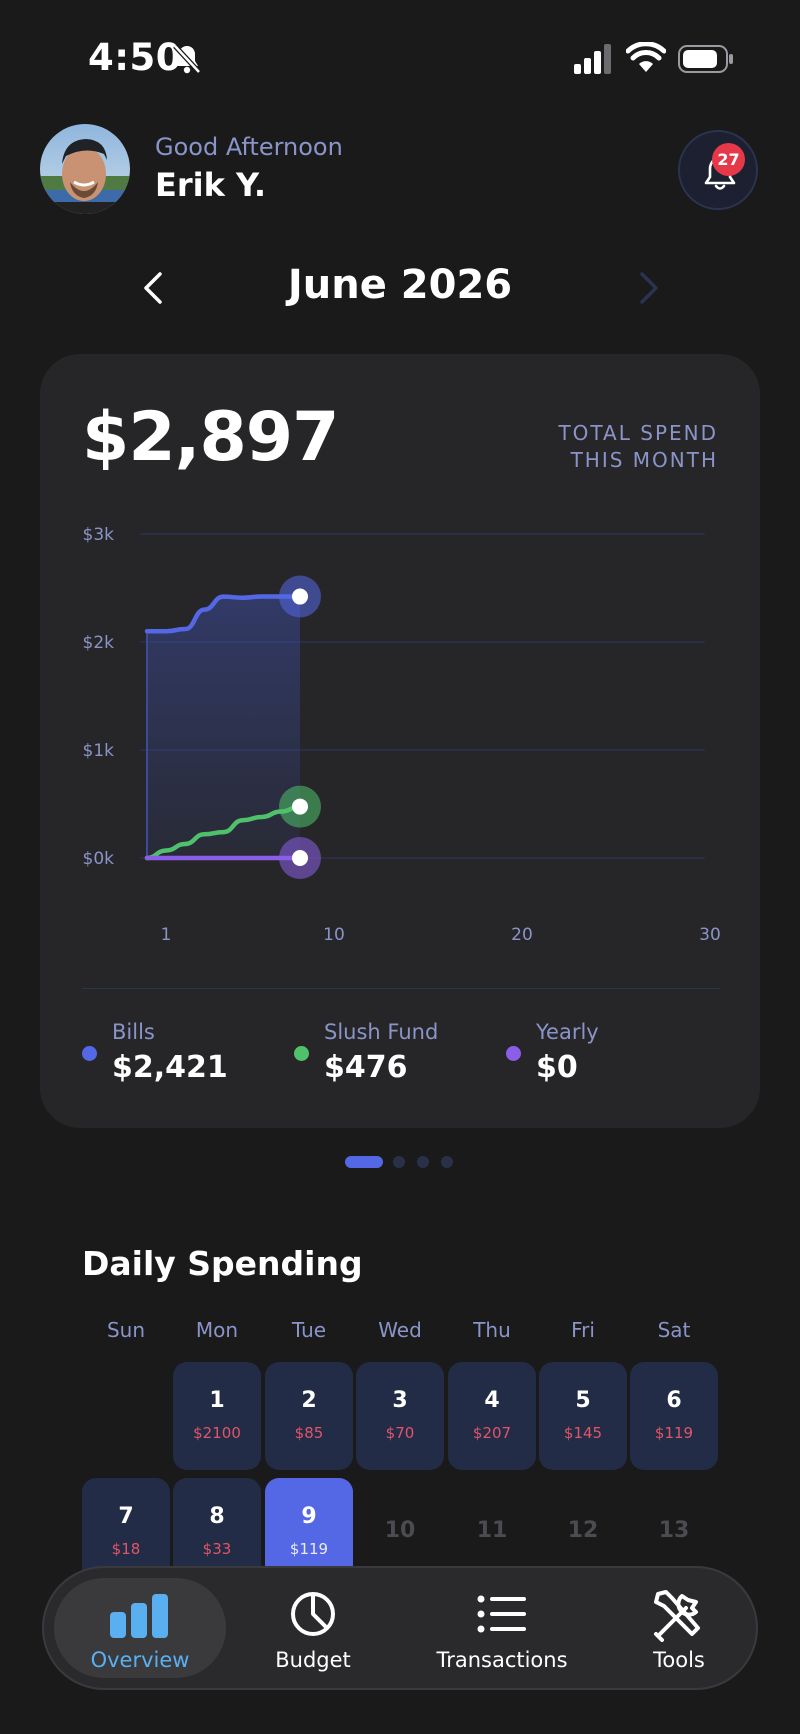 The height and width of the screenshot is (1734, 800). What do you see at coordinates (381, 1032) in the screenshot?
I see `legend-name: Slush Fund` at bounding box center [381, 1032].